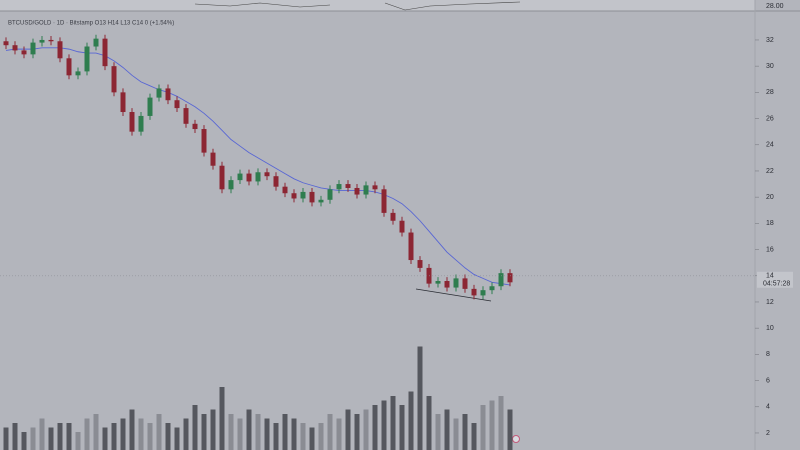 The height and width of the screenshot is (450, 800). I want to click on y-tick-label: 4, so click(768, 407).